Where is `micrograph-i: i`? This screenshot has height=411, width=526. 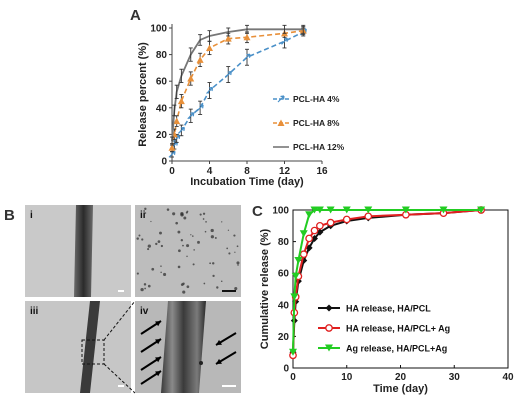 micrograph-i: i is located at coordinates (78, 251).